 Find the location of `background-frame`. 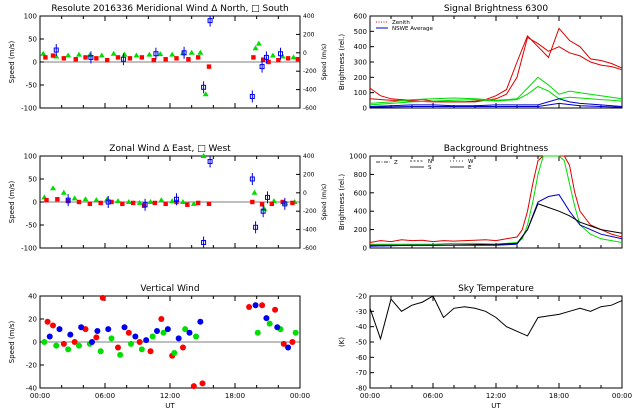

background-frame is located at coordinates (496, 202).